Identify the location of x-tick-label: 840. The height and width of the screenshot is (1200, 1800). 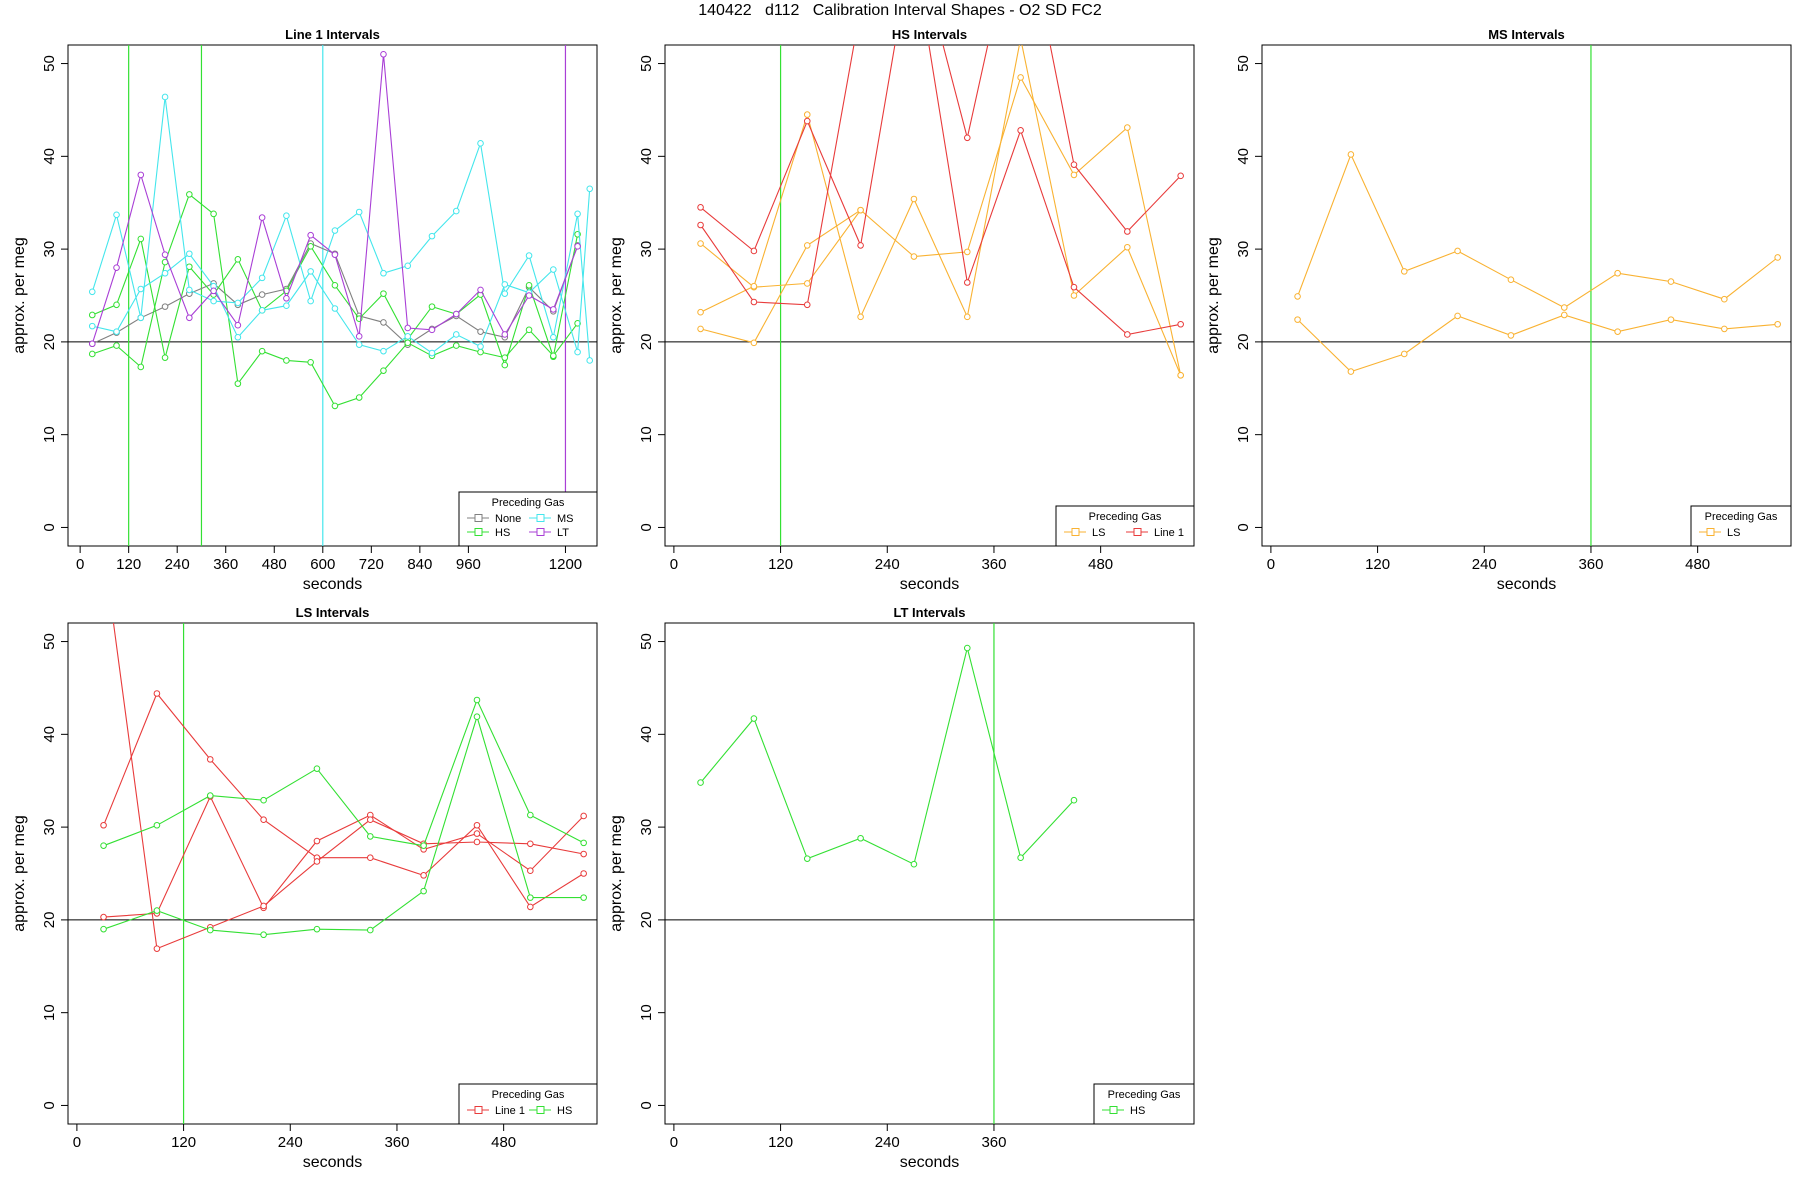
(419, 564).